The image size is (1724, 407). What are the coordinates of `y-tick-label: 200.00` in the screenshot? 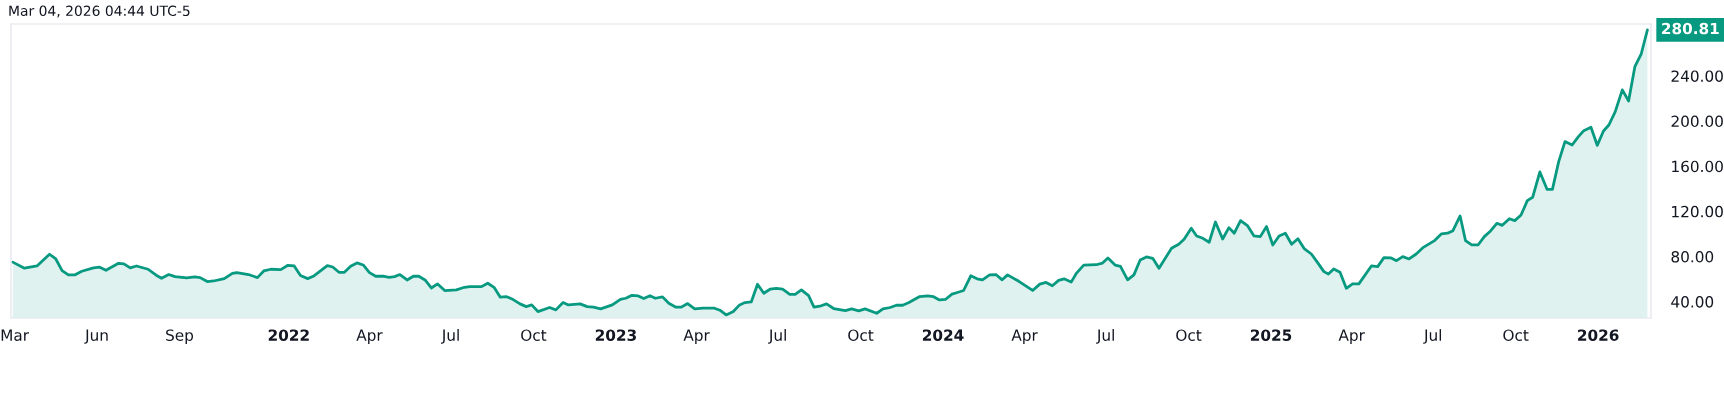 It's located at (1697, 121).